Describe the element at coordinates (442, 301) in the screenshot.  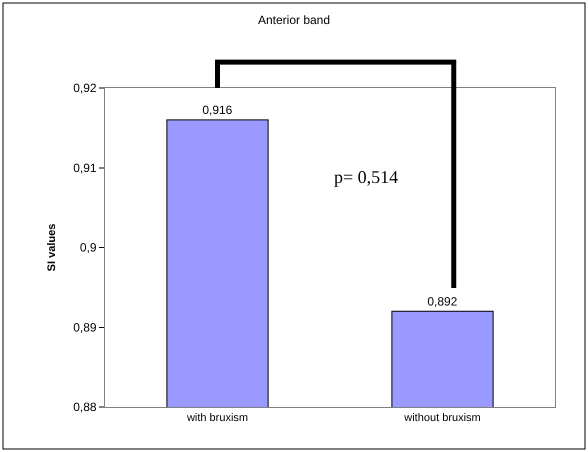
I see `data-label: 0,892` at that location.